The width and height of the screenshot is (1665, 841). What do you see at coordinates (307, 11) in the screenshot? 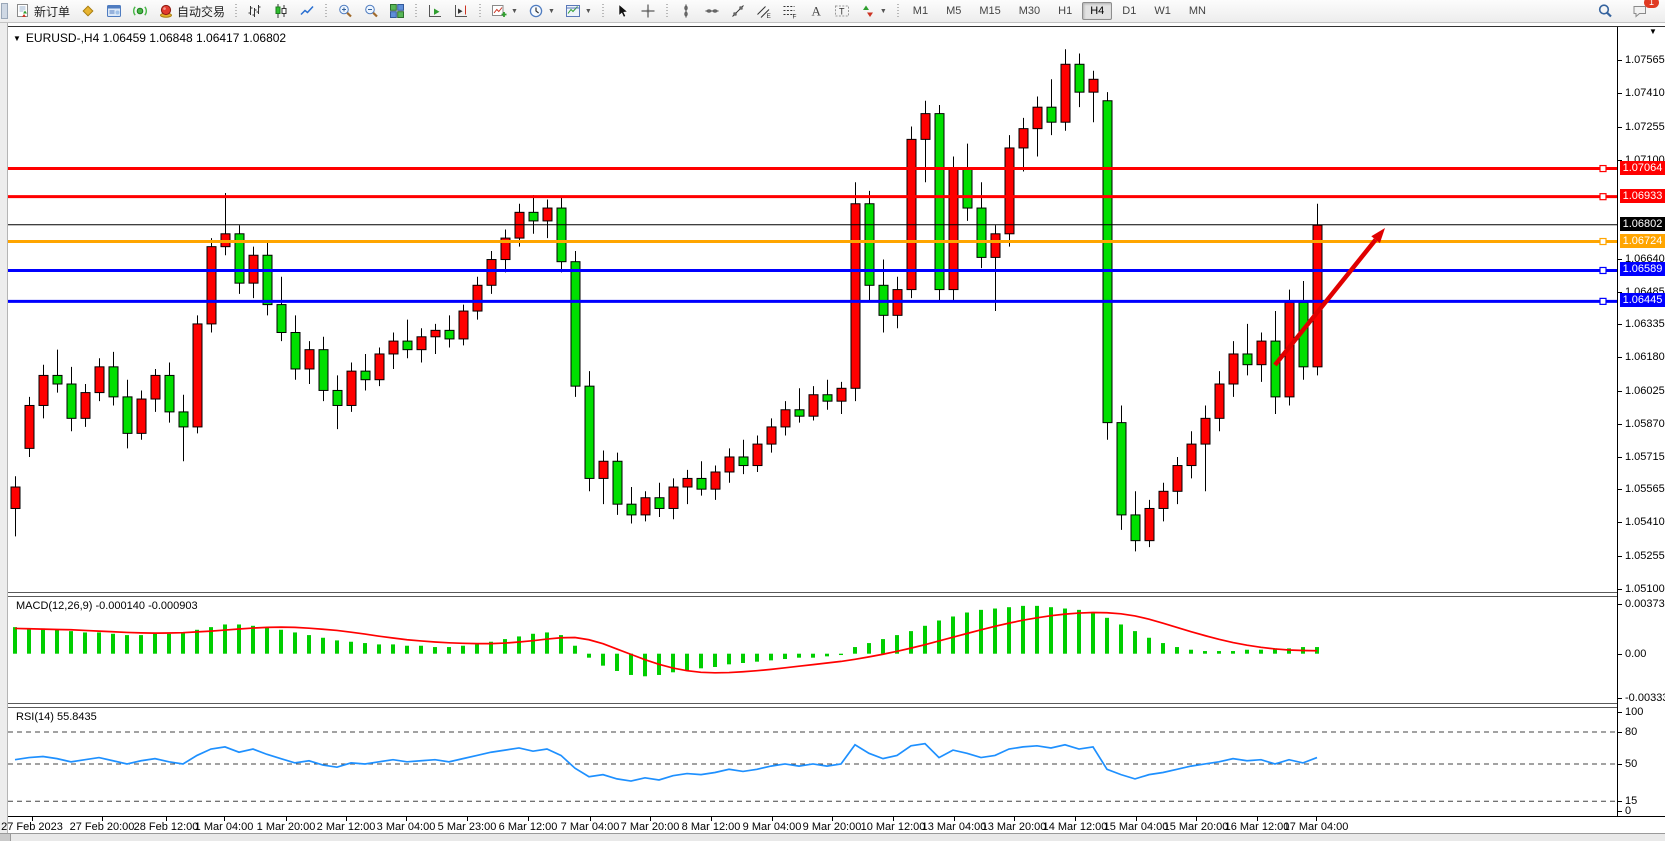
I see `line-chart-button` at bounding box center [307, 11].